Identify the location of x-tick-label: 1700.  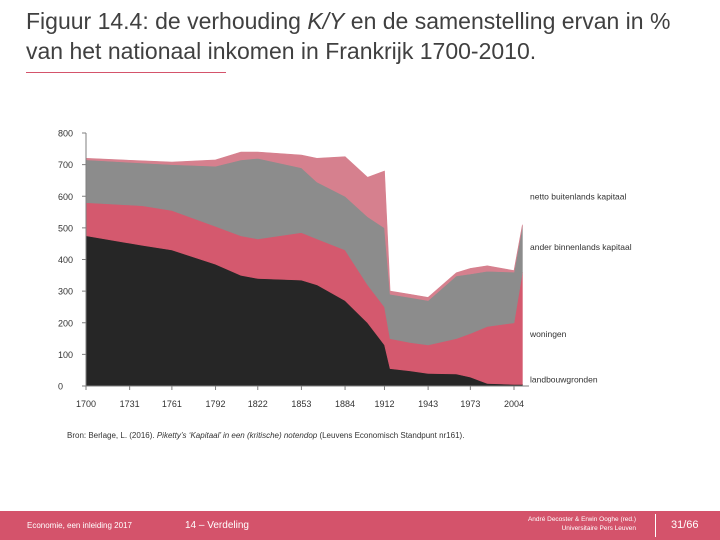
(86, 404).